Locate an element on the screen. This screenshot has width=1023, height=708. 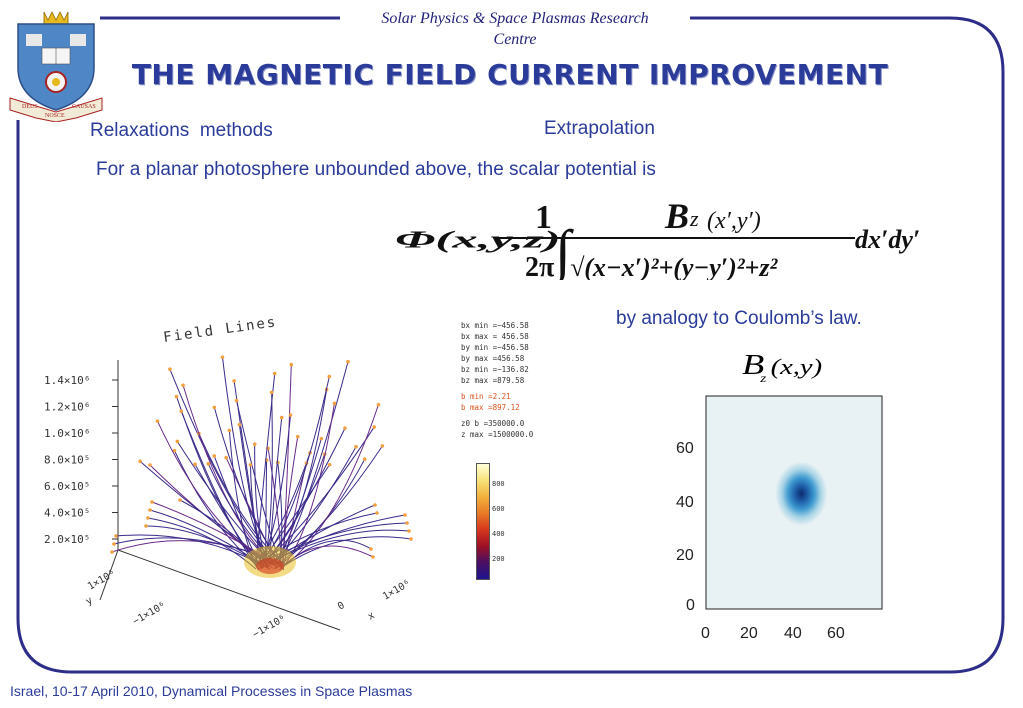
field-stat-line: by max =456.58 is located at coordinates (493, 358).